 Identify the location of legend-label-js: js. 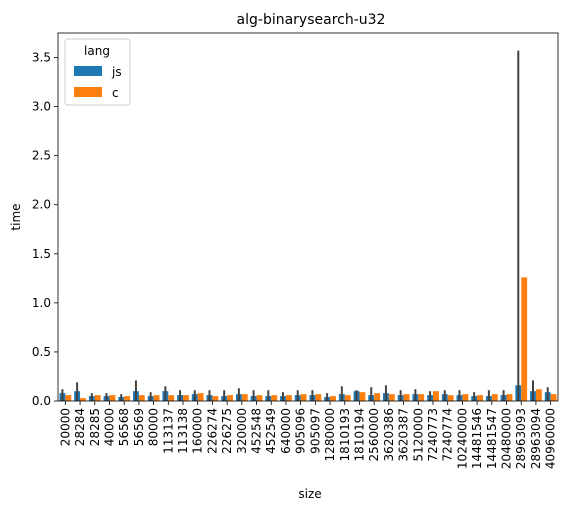
(116, 72).